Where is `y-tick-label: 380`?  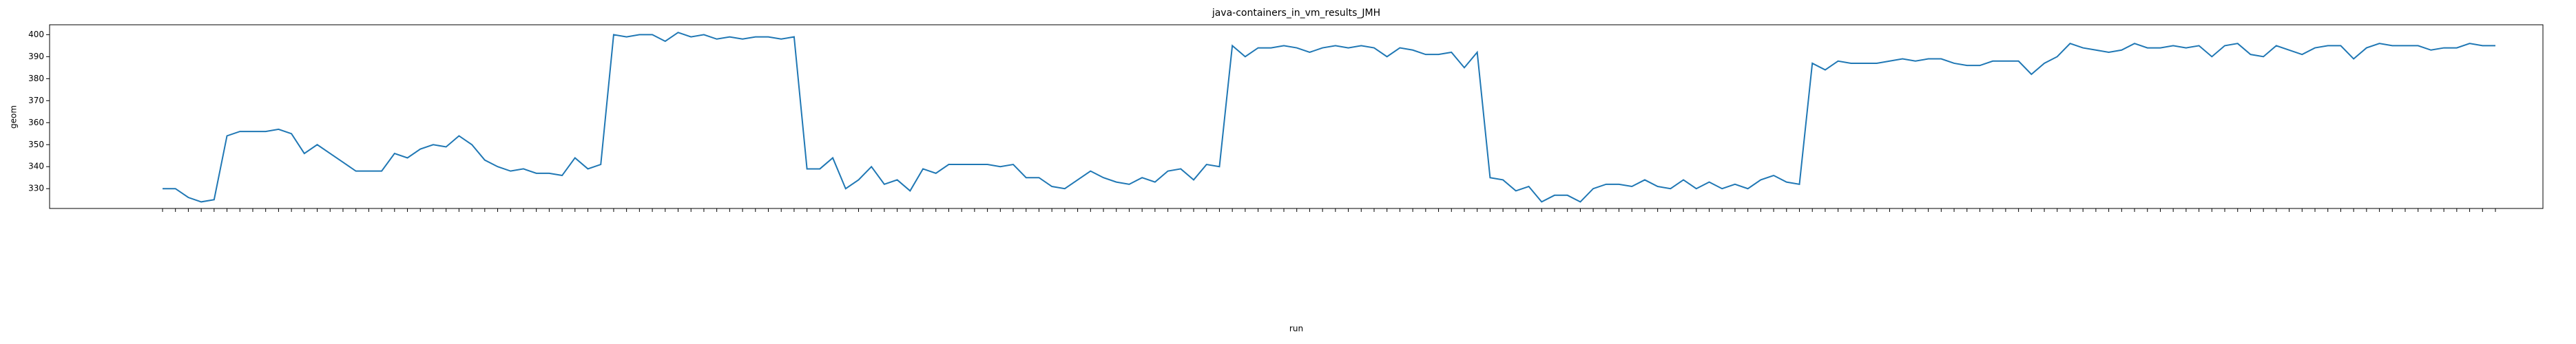 y-tick-label: 380 is located at coordinates (36, 78).